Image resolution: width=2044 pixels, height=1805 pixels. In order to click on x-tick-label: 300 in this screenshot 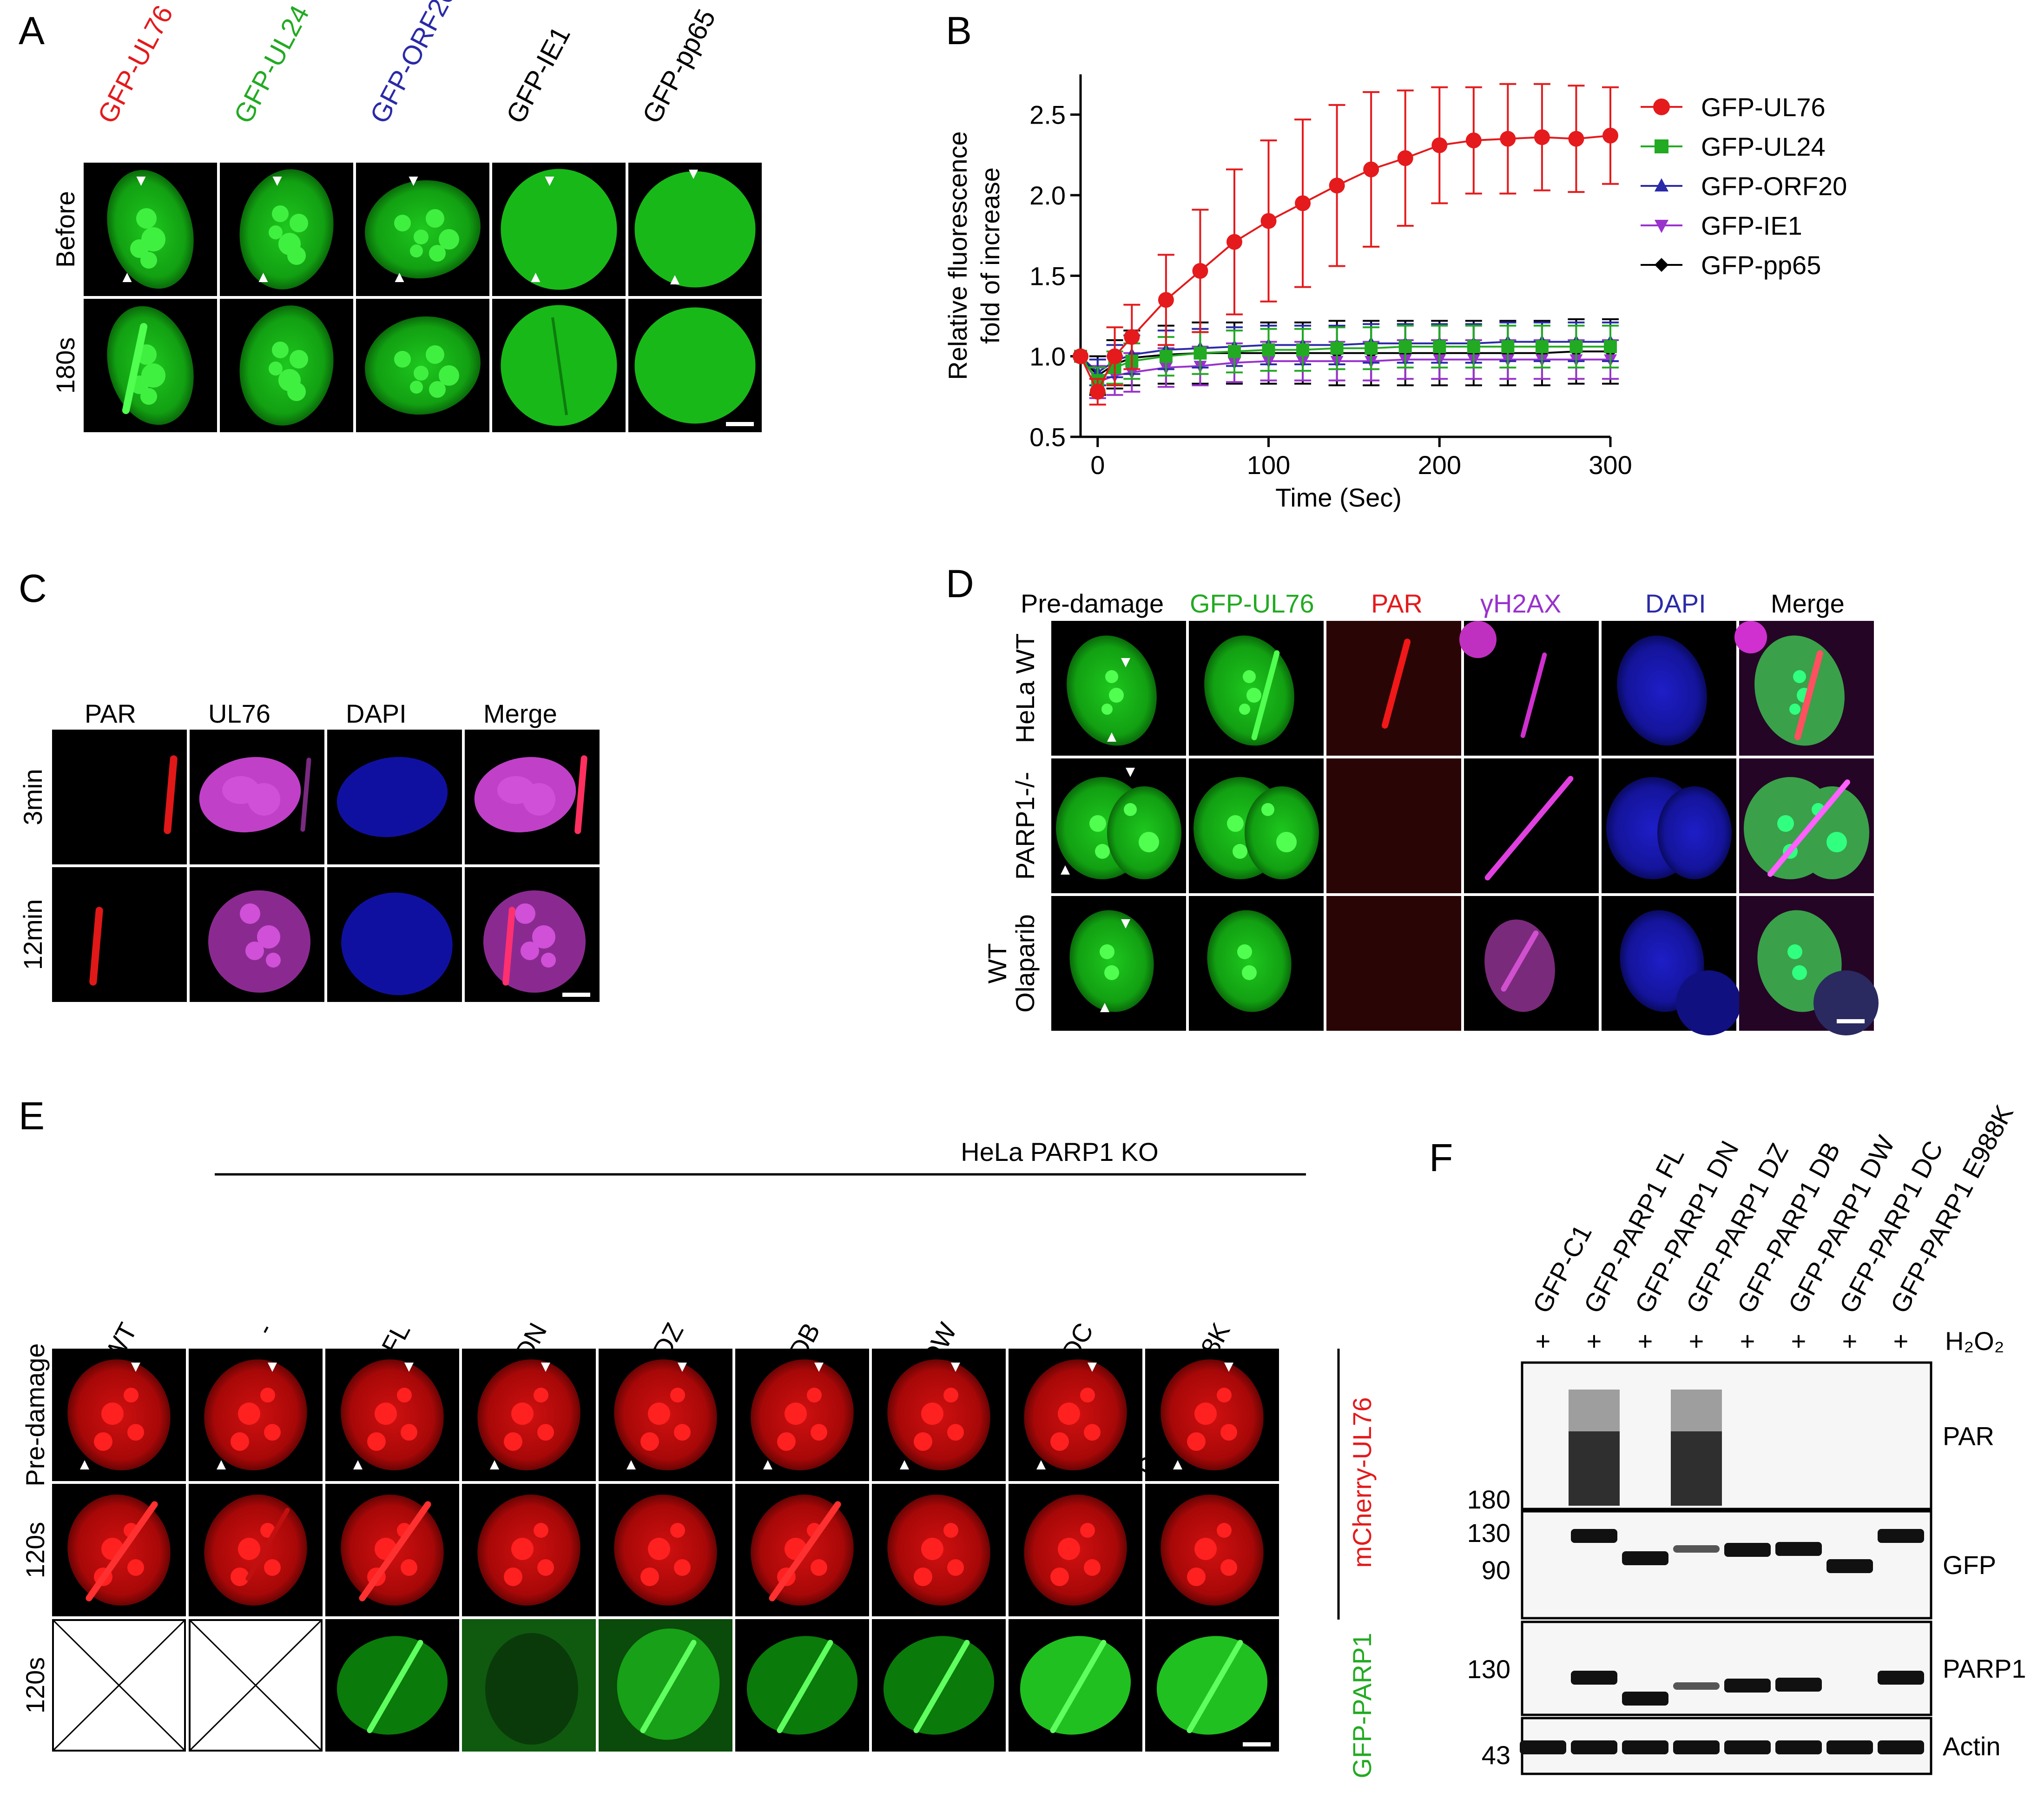, I will do `click(1610, 465)`.